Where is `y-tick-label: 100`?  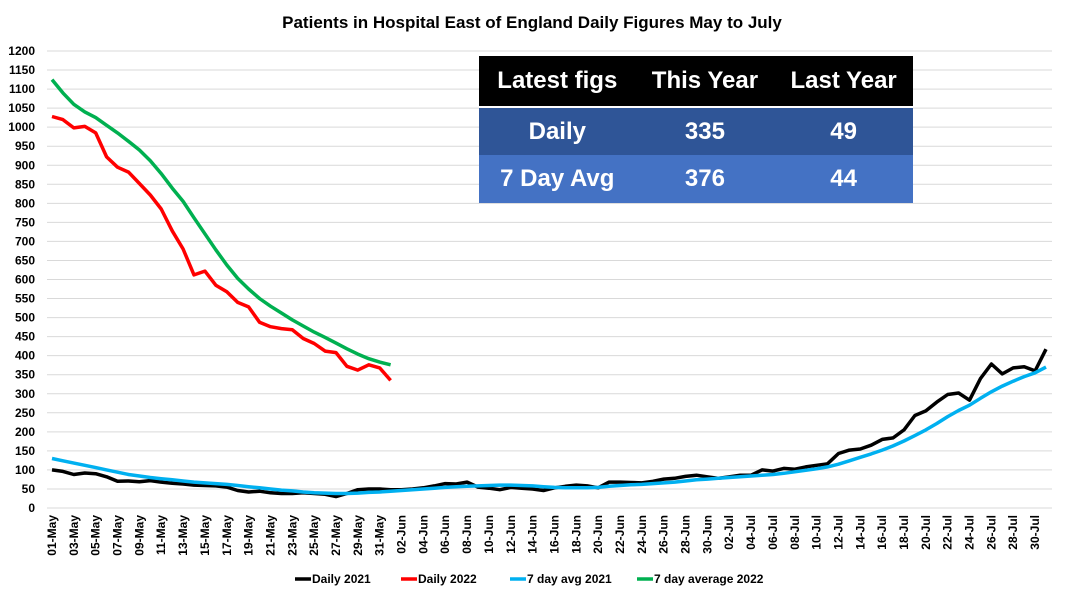 y-tick-label: 100 is located at coordinates (25, 470).